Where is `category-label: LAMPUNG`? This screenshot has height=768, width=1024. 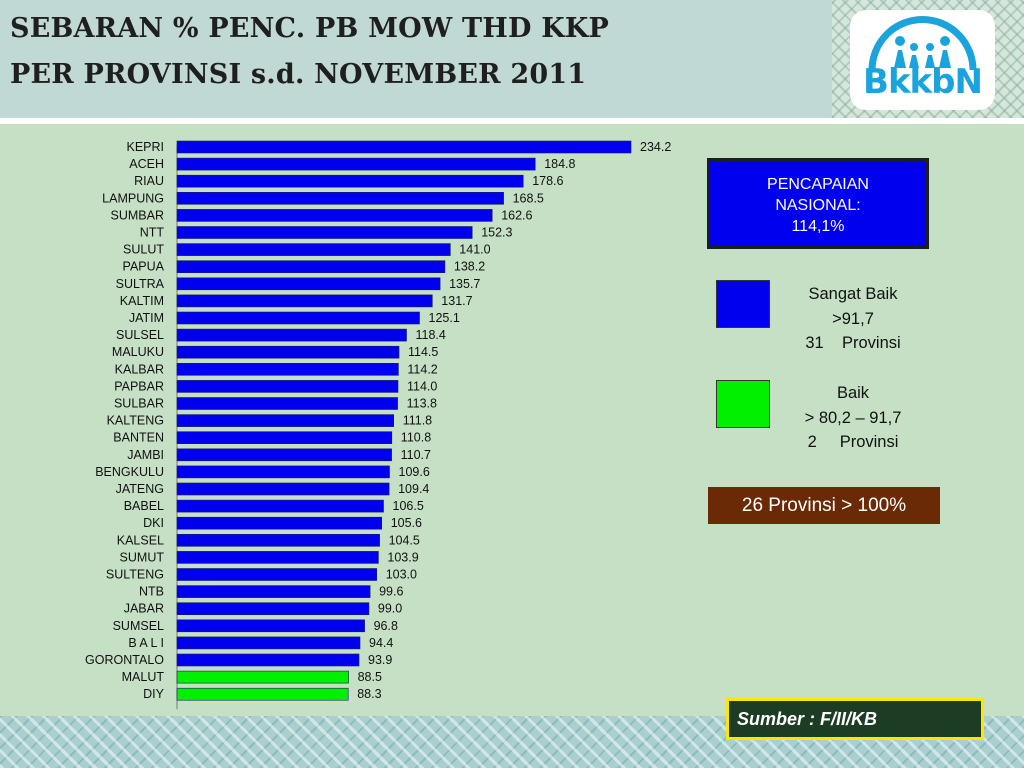
category-label: LAMPUNG is located at coordinates (133, 198).